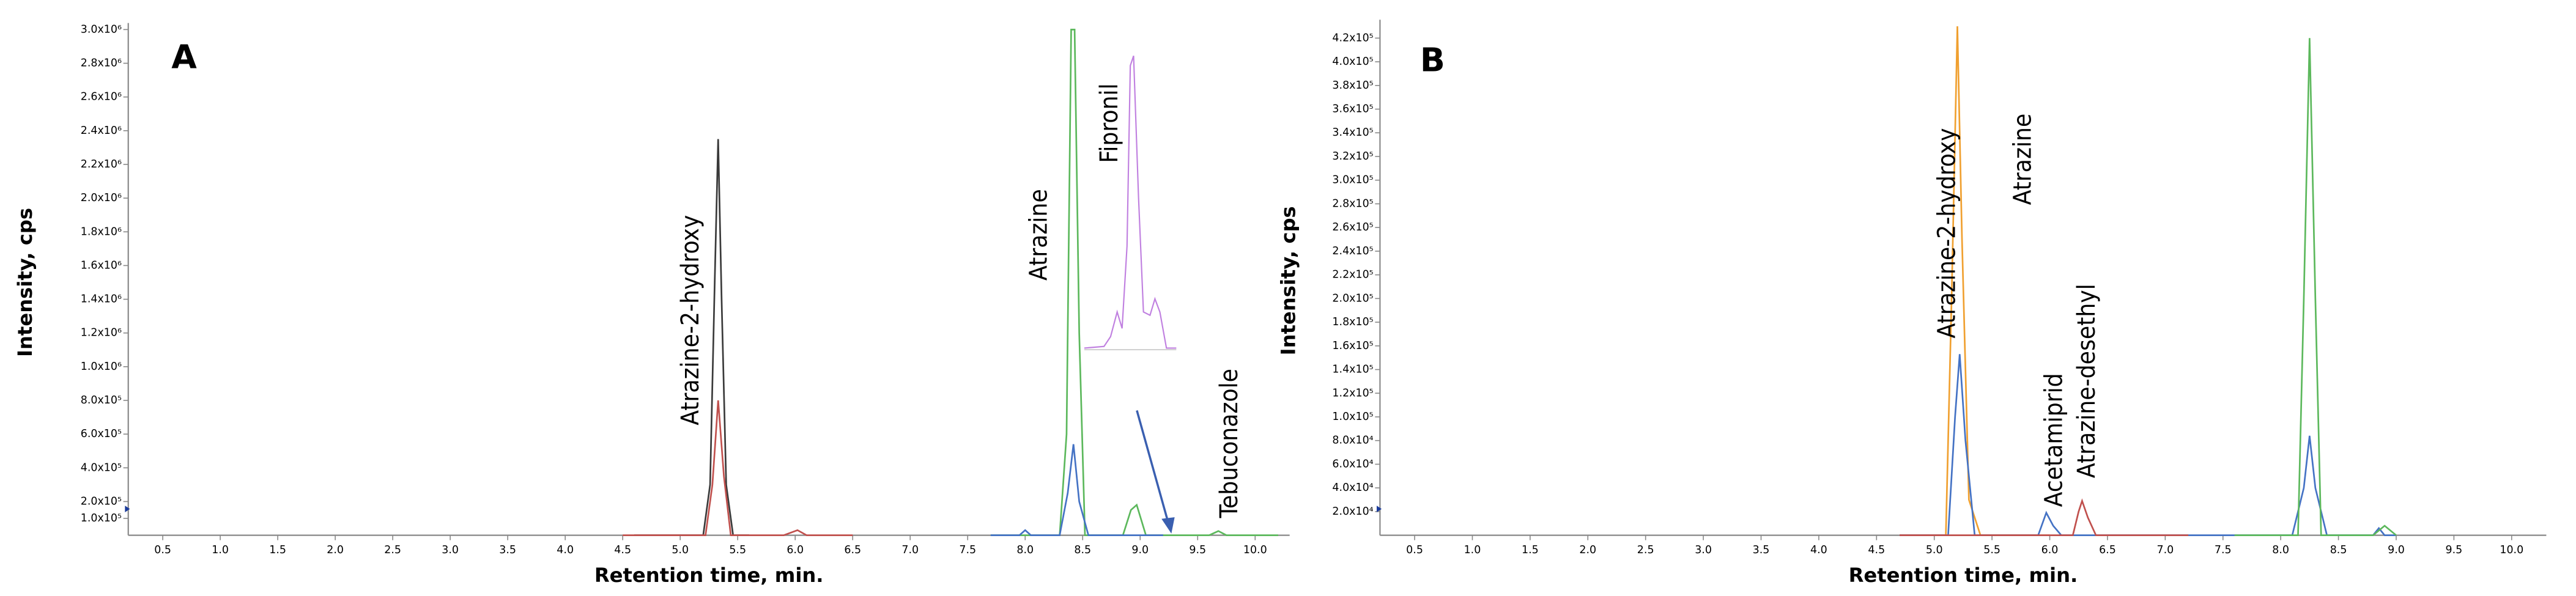 Image resolution: width=2576 pixels, height=596 pixels. I want to click on peak-annotation: Atrazine-desethyl, so click(2087, 381).